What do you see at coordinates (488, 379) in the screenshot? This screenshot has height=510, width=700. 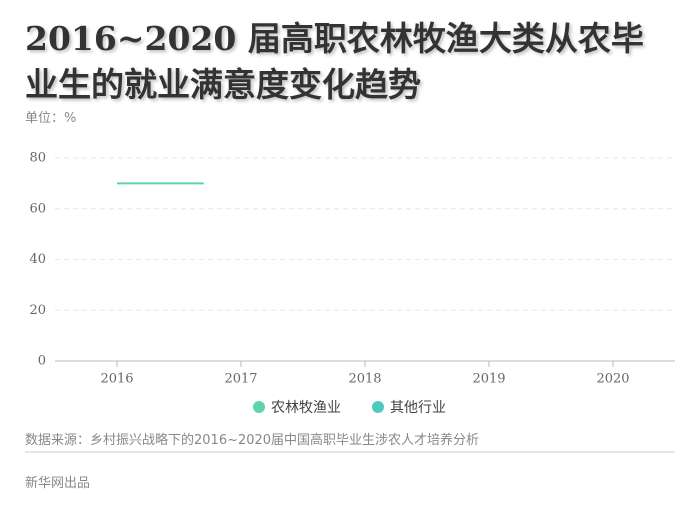 I see `x-tick-label: 2019` at bounding box center [488, 379].